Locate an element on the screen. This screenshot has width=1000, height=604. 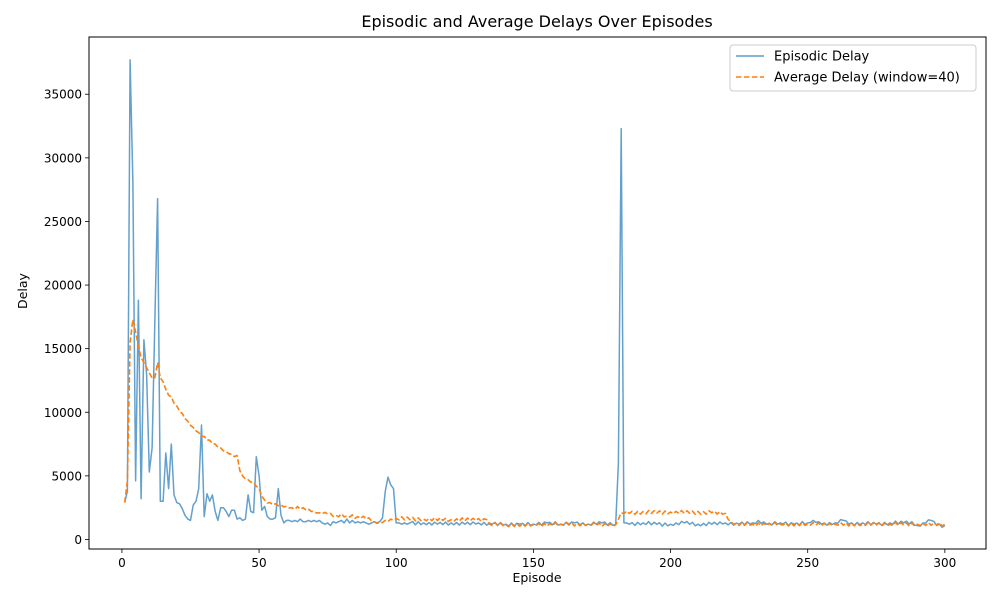
y-tick-label: 10000 is located at coordinates (63, 413).